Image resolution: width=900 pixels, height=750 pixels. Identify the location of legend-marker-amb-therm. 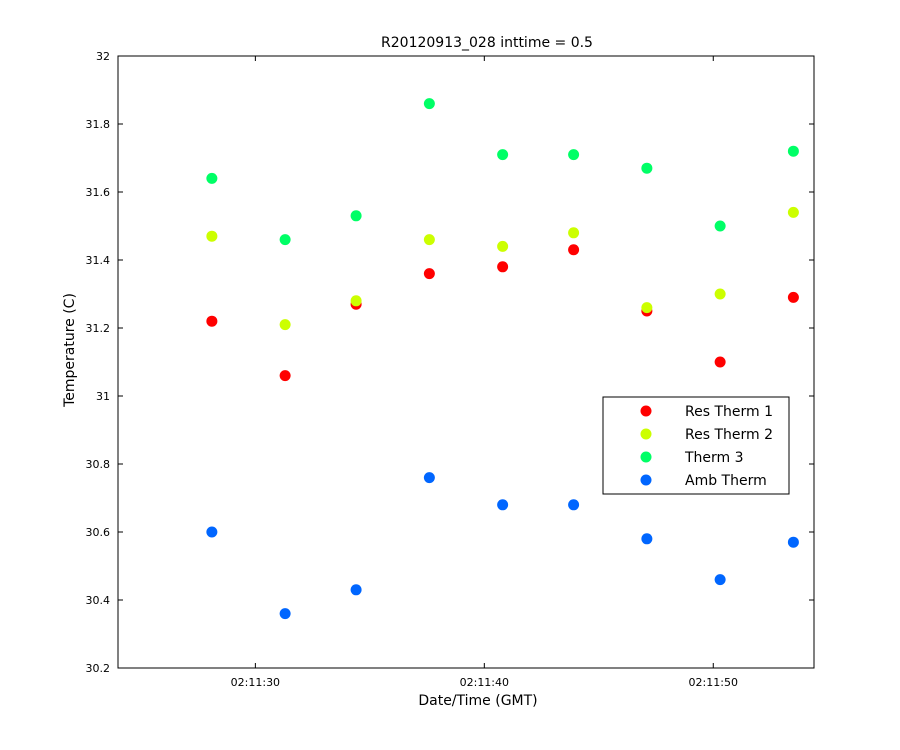
(646, 480).